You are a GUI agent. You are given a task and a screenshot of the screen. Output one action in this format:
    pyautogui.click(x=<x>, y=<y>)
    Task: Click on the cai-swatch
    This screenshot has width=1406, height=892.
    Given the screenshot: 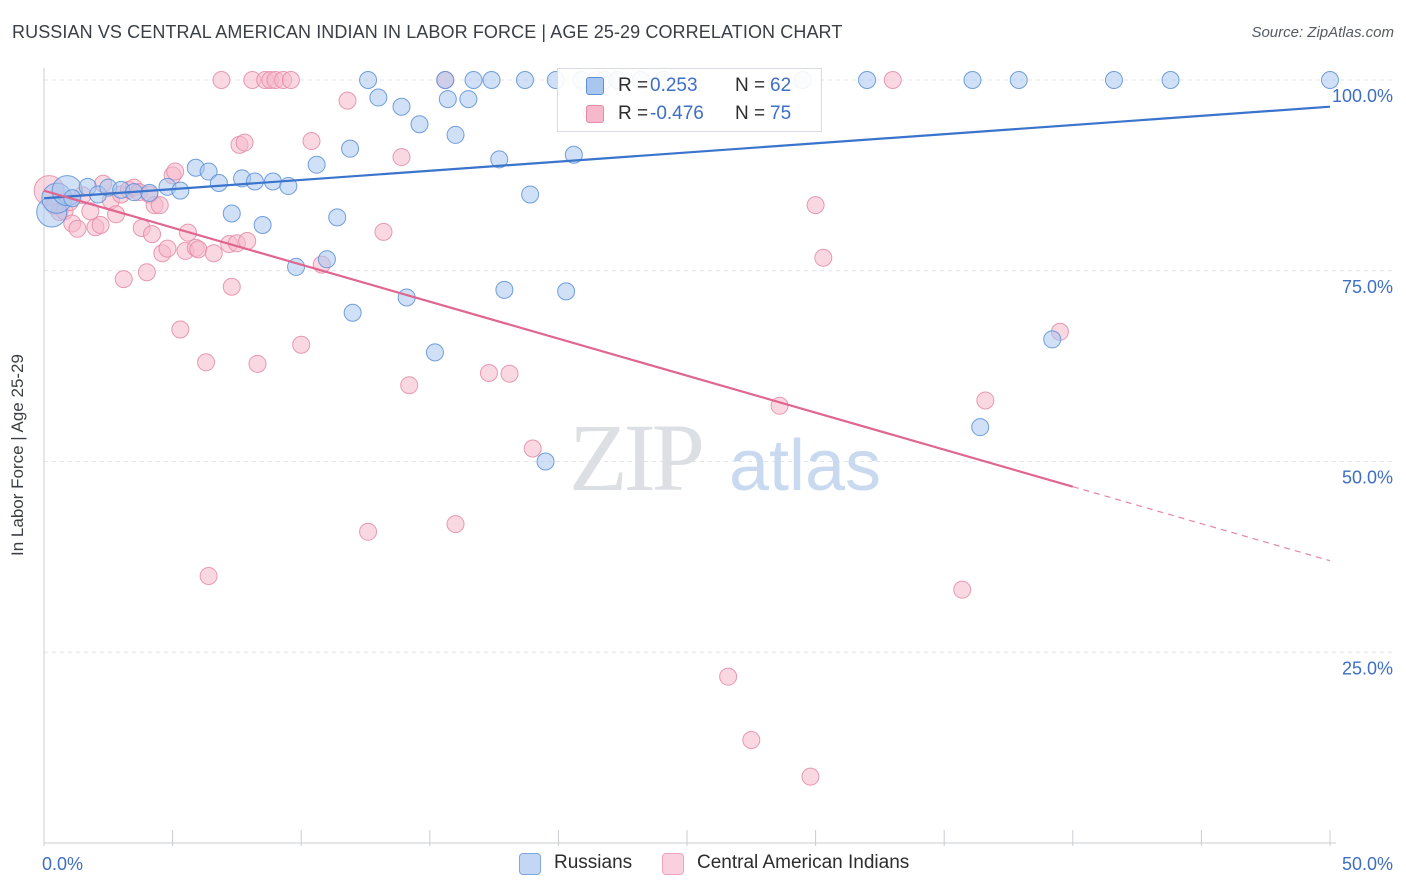 What is the action you would take?
    pyautogui.click(x=595, y=114)
    